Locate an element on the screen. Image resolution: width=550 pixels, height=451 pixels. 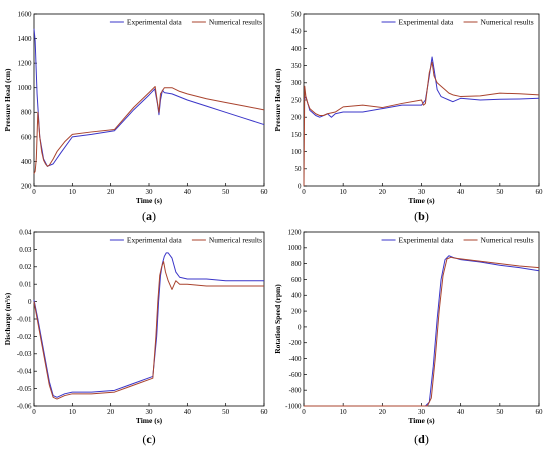
panel-label: (a) is located at coordinates (149, 216).